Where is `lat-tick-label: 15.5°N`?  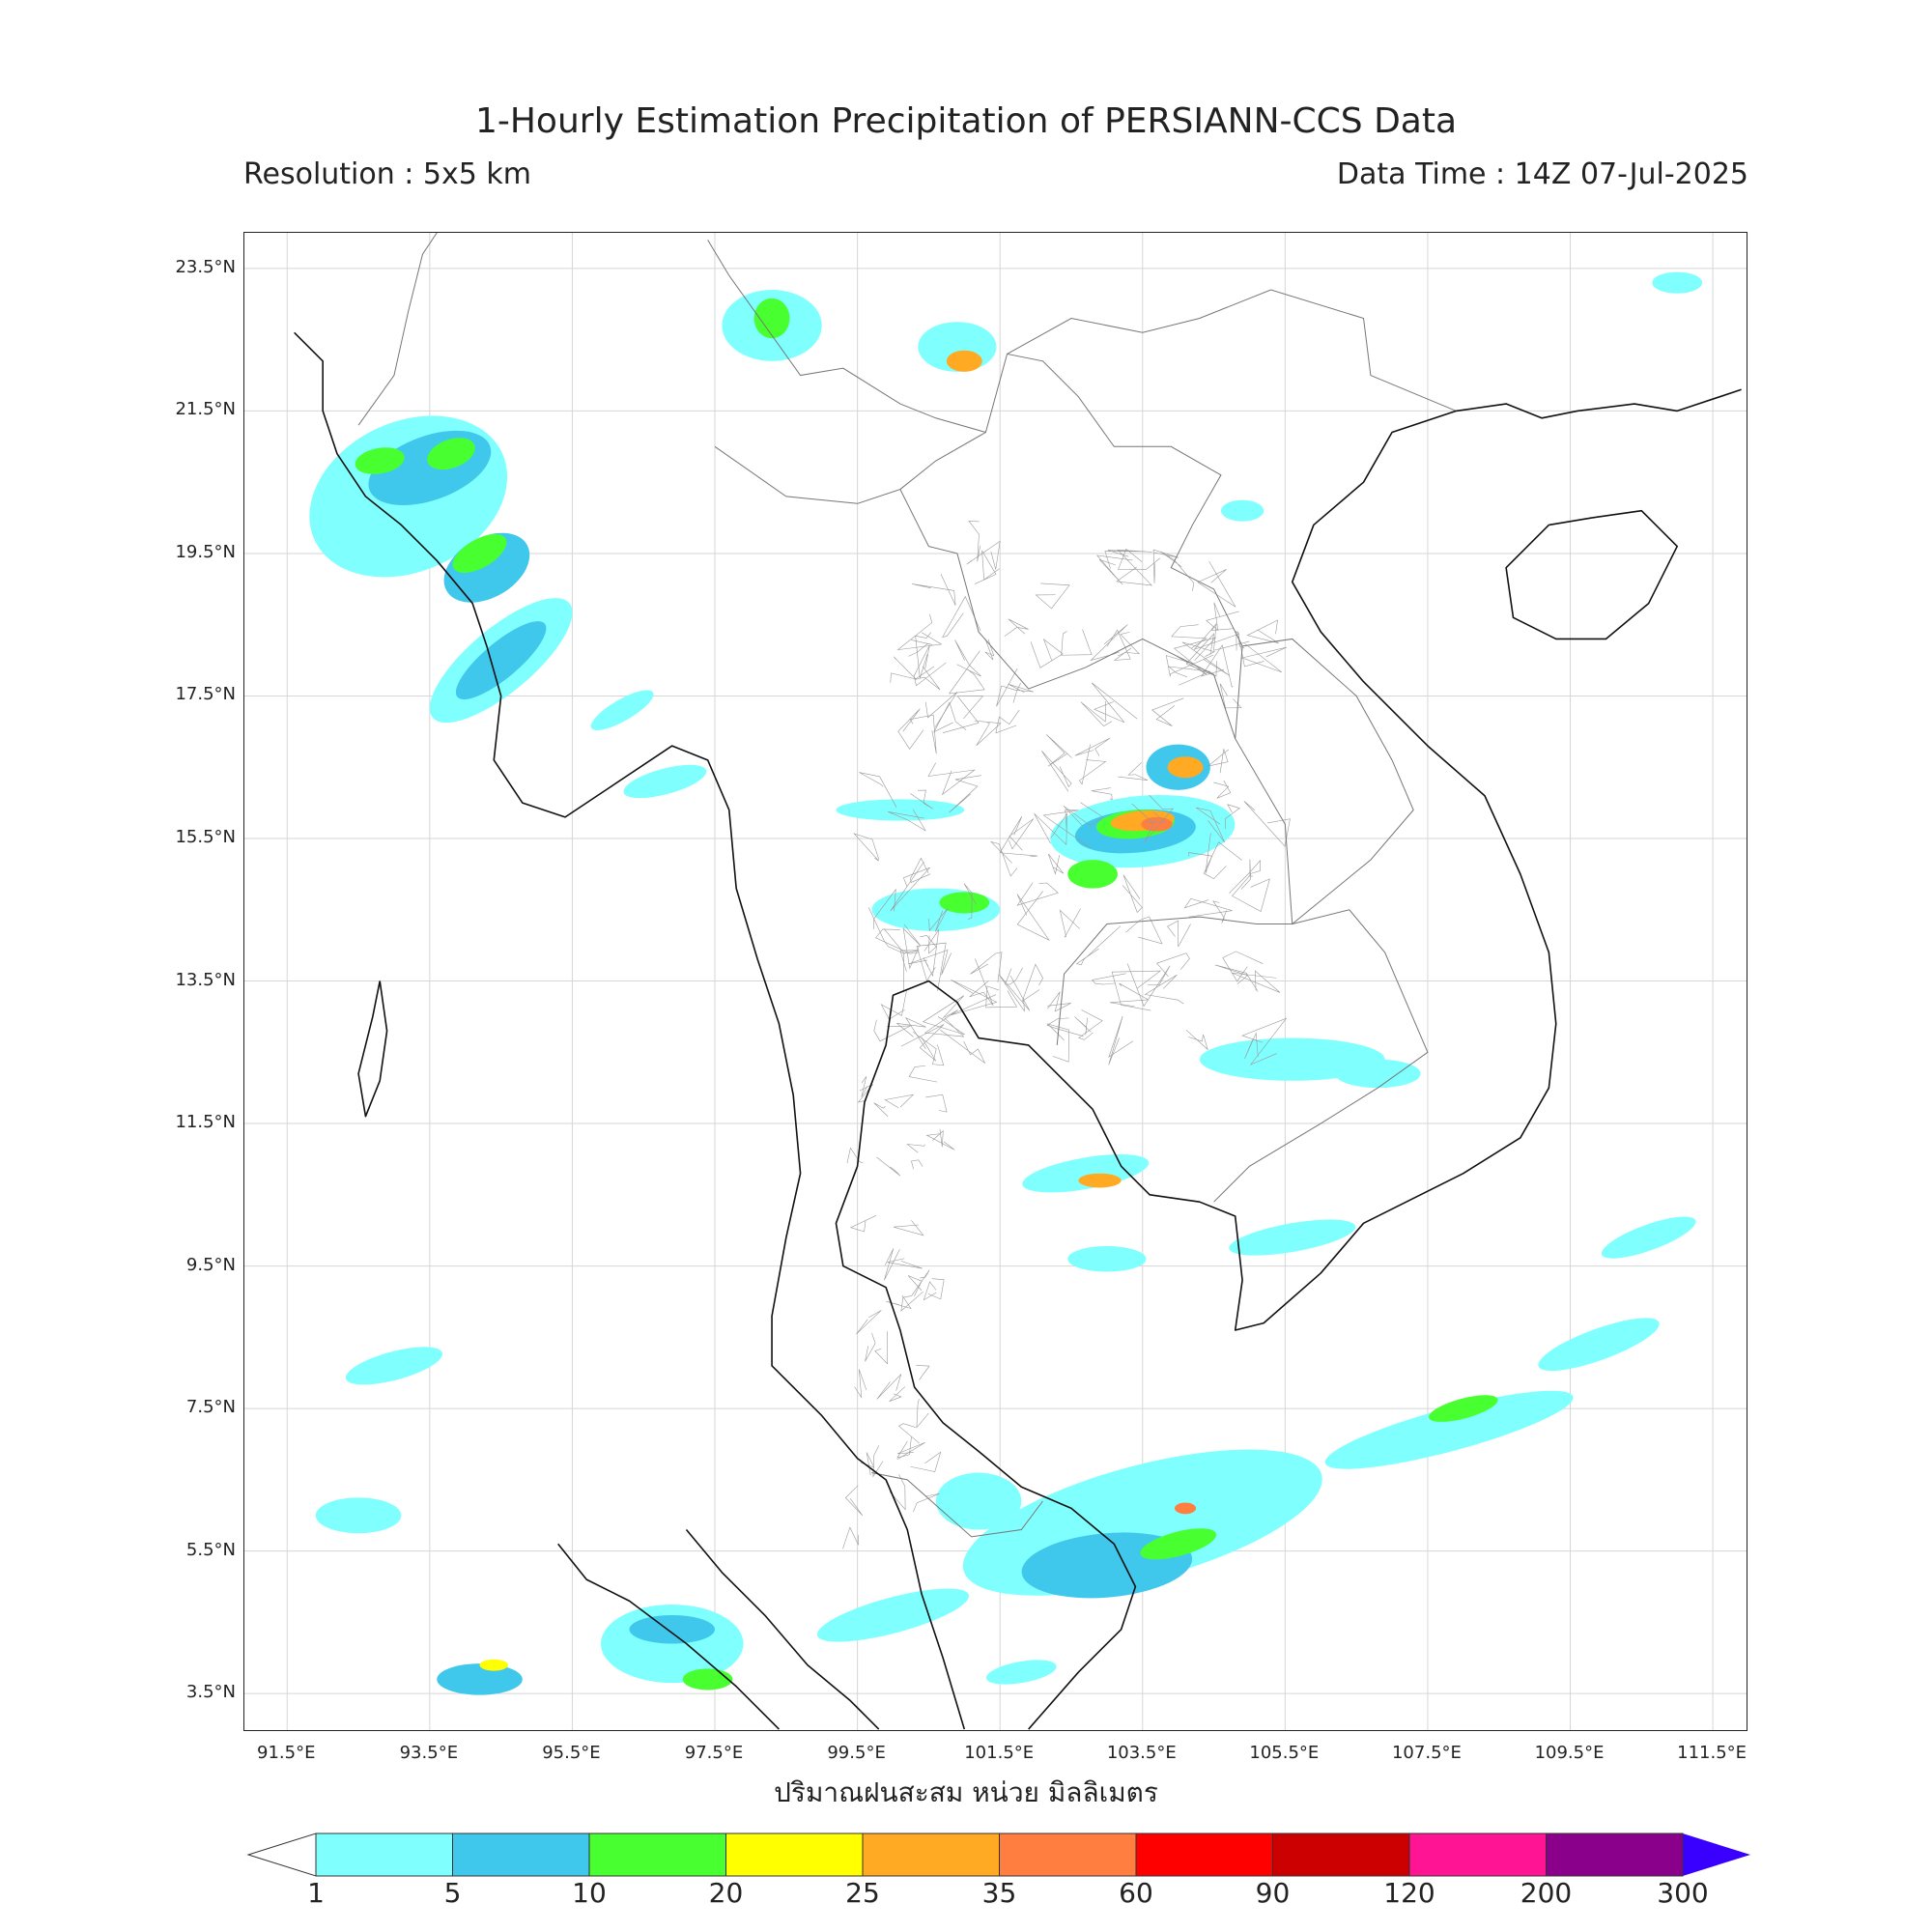
lat-tick-label: 15.5°N is located at coordinates (205, 836).